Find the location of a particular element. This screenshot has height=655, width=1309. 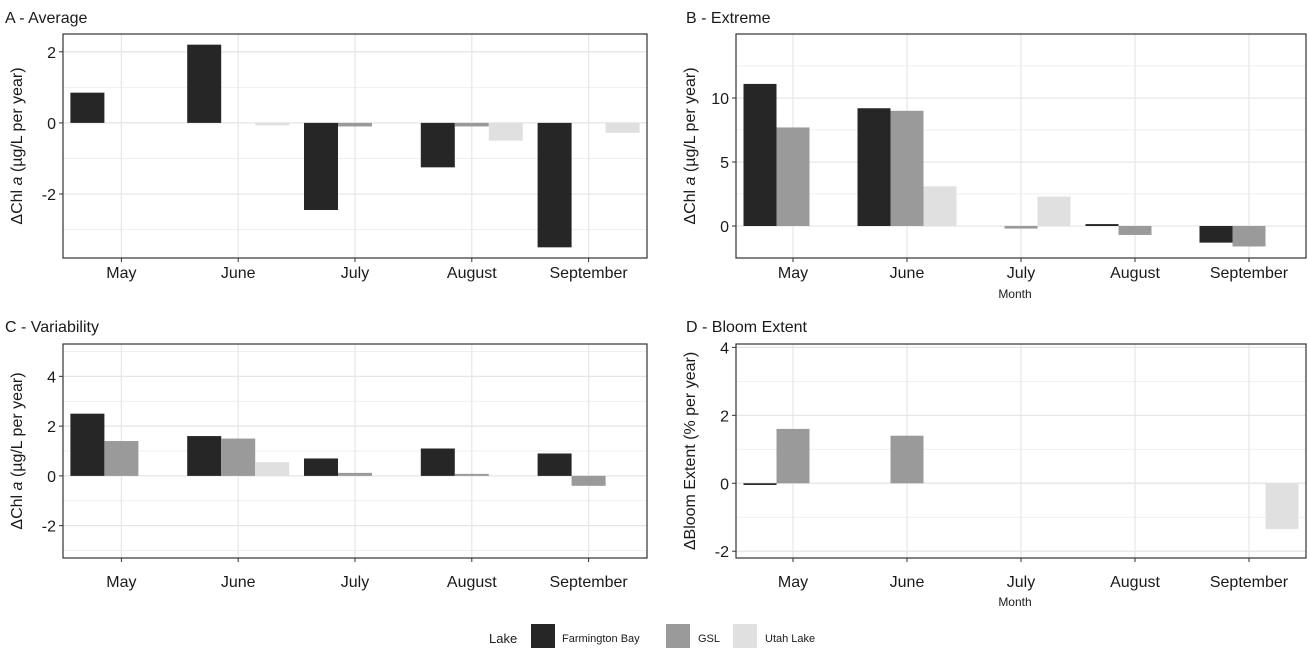

panel-b-title: B - Extreme is located at coordinates (728, 18).